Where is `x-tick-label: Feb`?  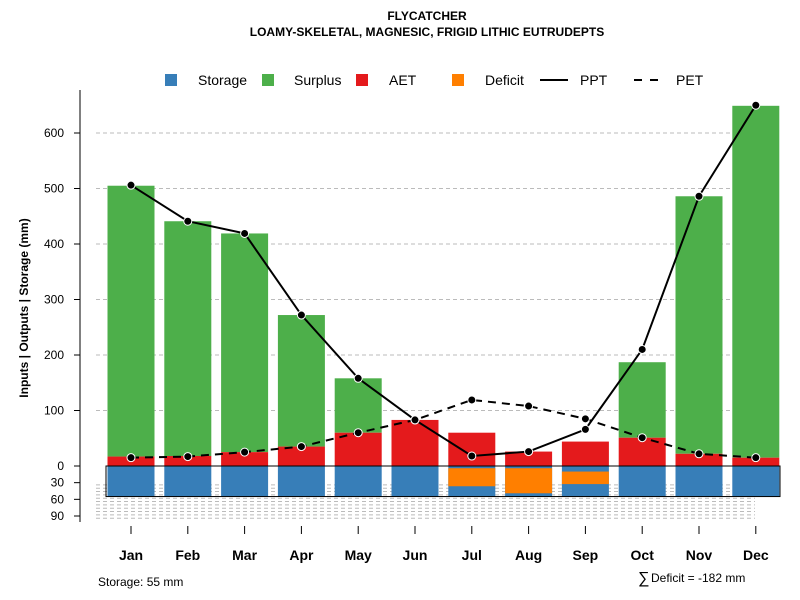 x-tick-label: Feb is located at coordinates (187, 555).